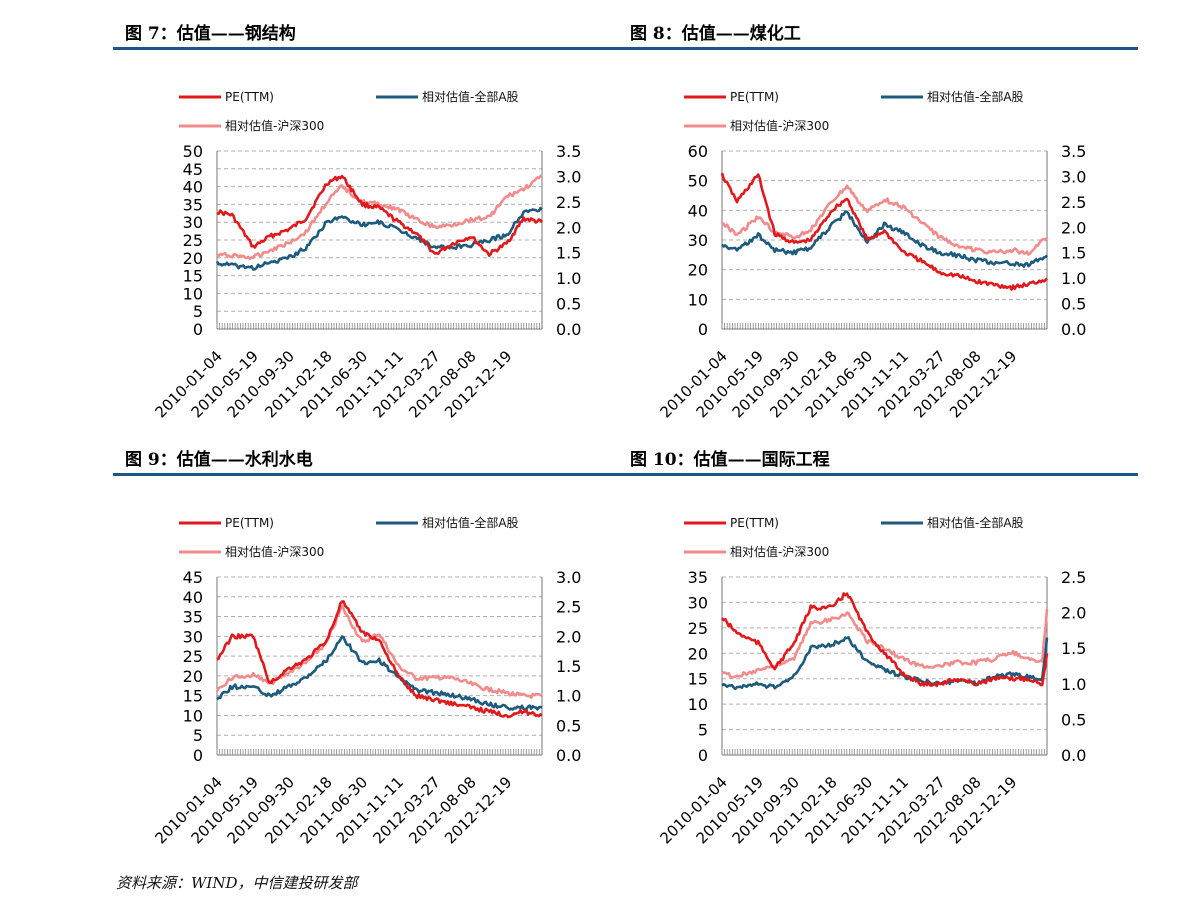  What do you see at coordinates (219, 460) in the screenshot?
I see `panel-title: 图 9：估值——水利水电` at bounding box center [219, 460].